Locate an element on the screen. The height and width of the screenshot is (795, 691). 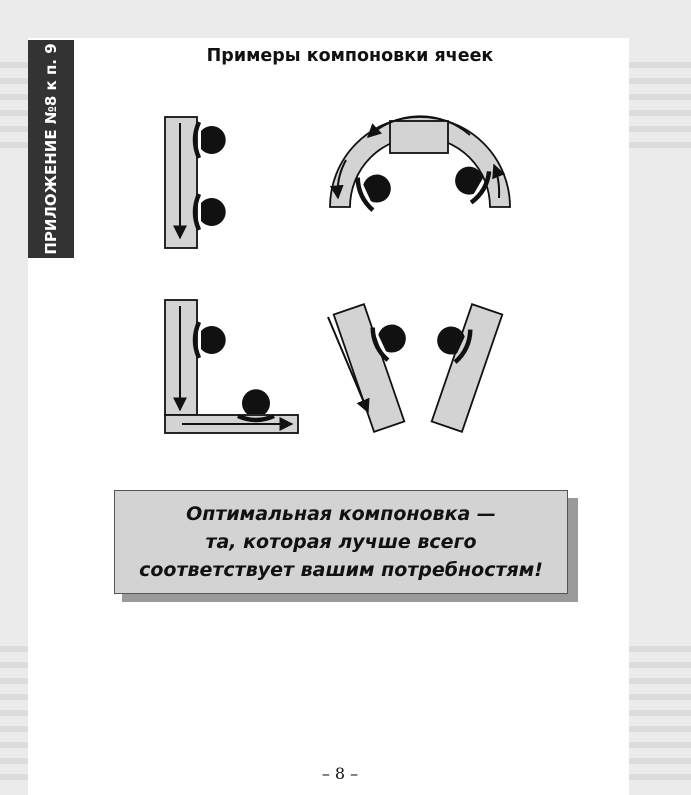
layout-arc-diagram is located at coordinates (420, 163).